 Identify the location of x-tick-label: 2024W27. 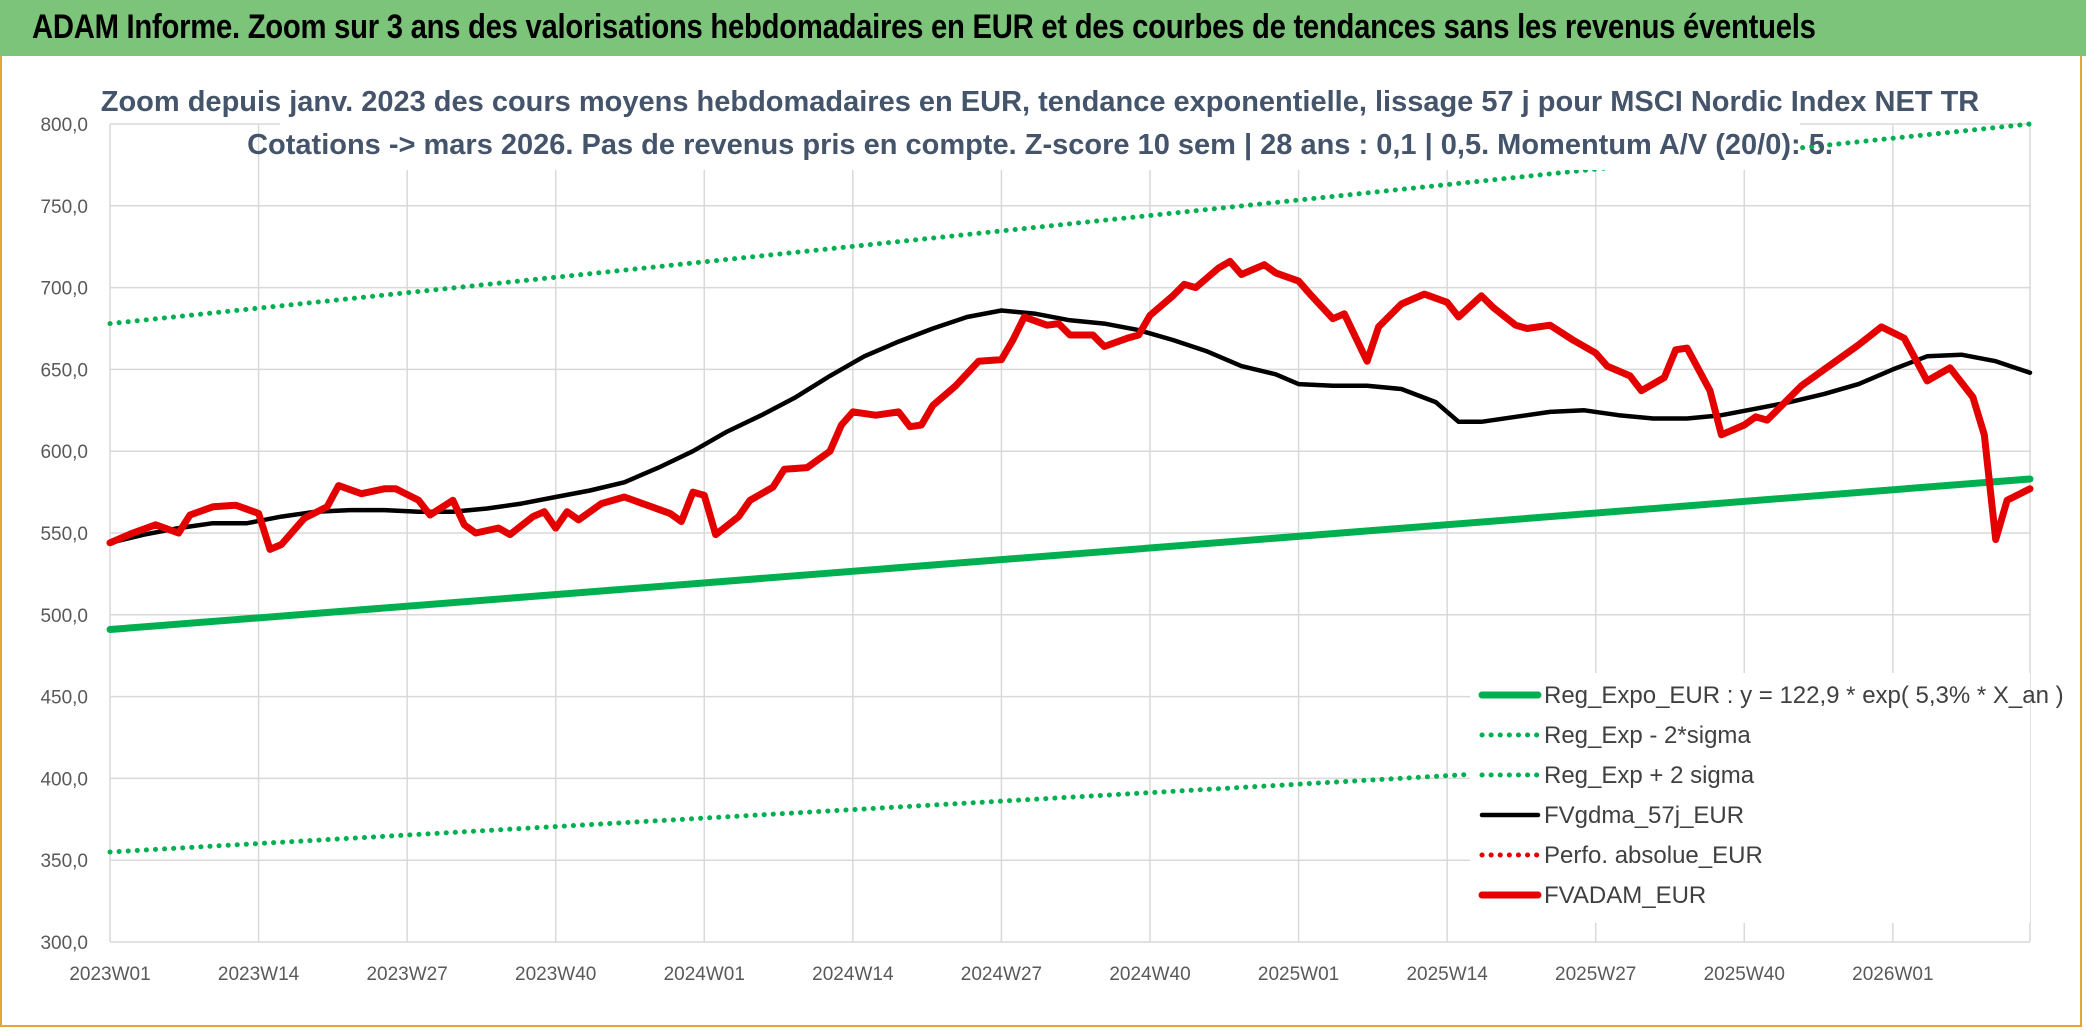
(1001, 974).